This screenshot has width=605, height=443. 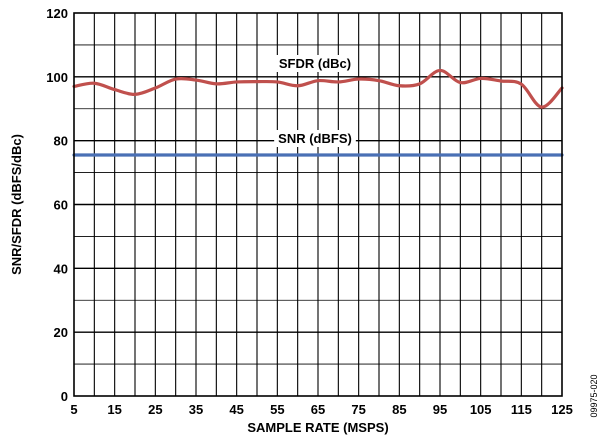 What do you see at coordinates (61, 205) in the screenshot?
I see `y-tick-label: 60` at bounding box center [61, 205].